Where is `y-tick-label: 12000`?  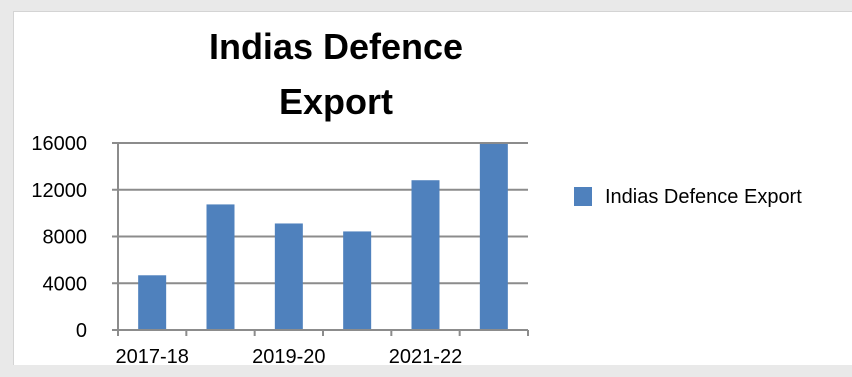 y-tick-label: 12000 is located at coordinates (59, 191).